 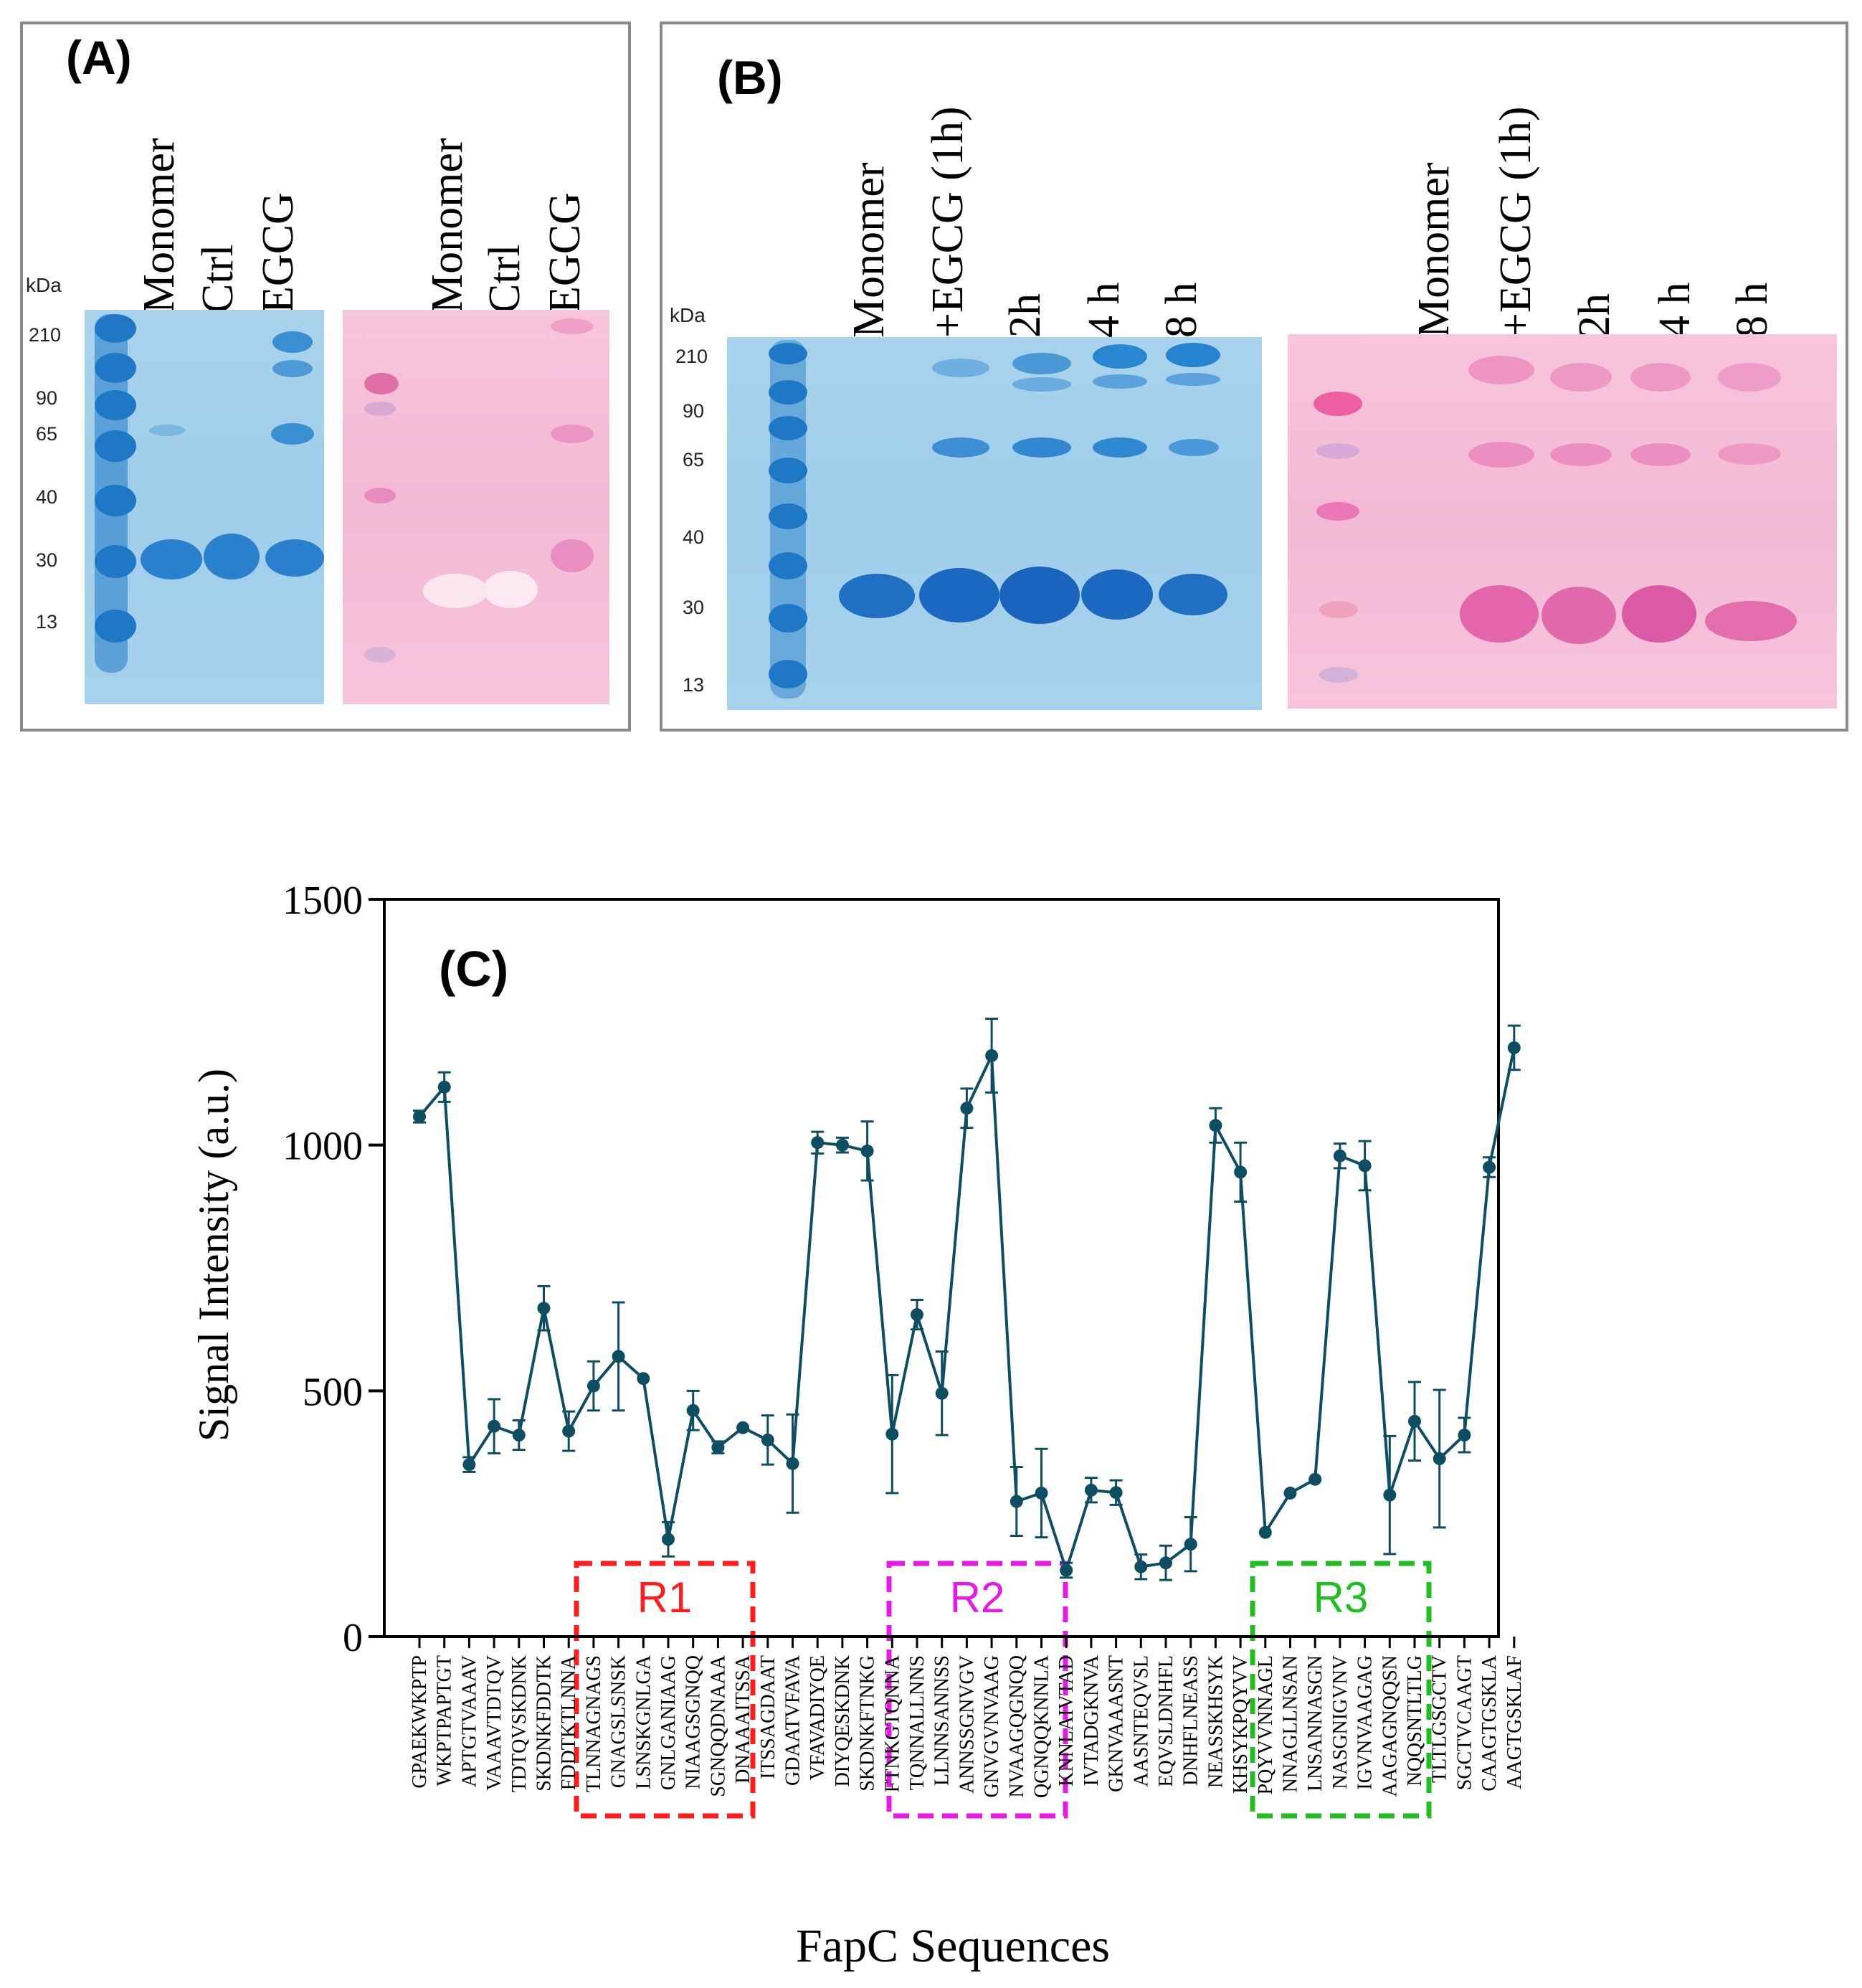 I want to click on x-tick-label: DNAAAITSSA, so click(x=743, y=1719).